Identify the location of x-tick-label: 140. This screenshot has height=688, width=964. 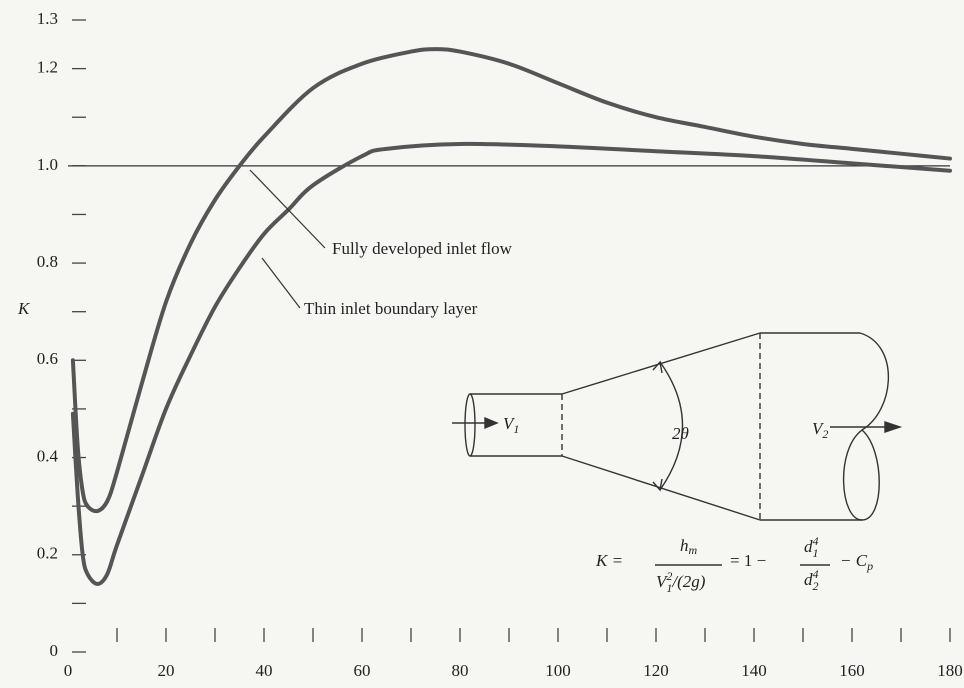
(754, 670).